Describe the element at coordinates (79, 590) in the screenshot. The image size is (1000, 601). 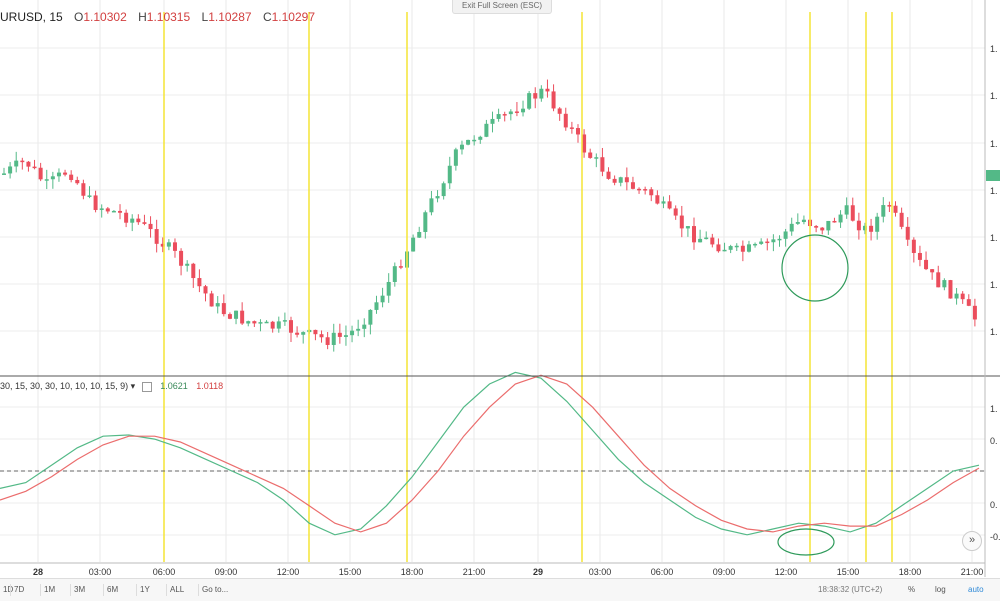
I see `range-3m: 3M` at that location.